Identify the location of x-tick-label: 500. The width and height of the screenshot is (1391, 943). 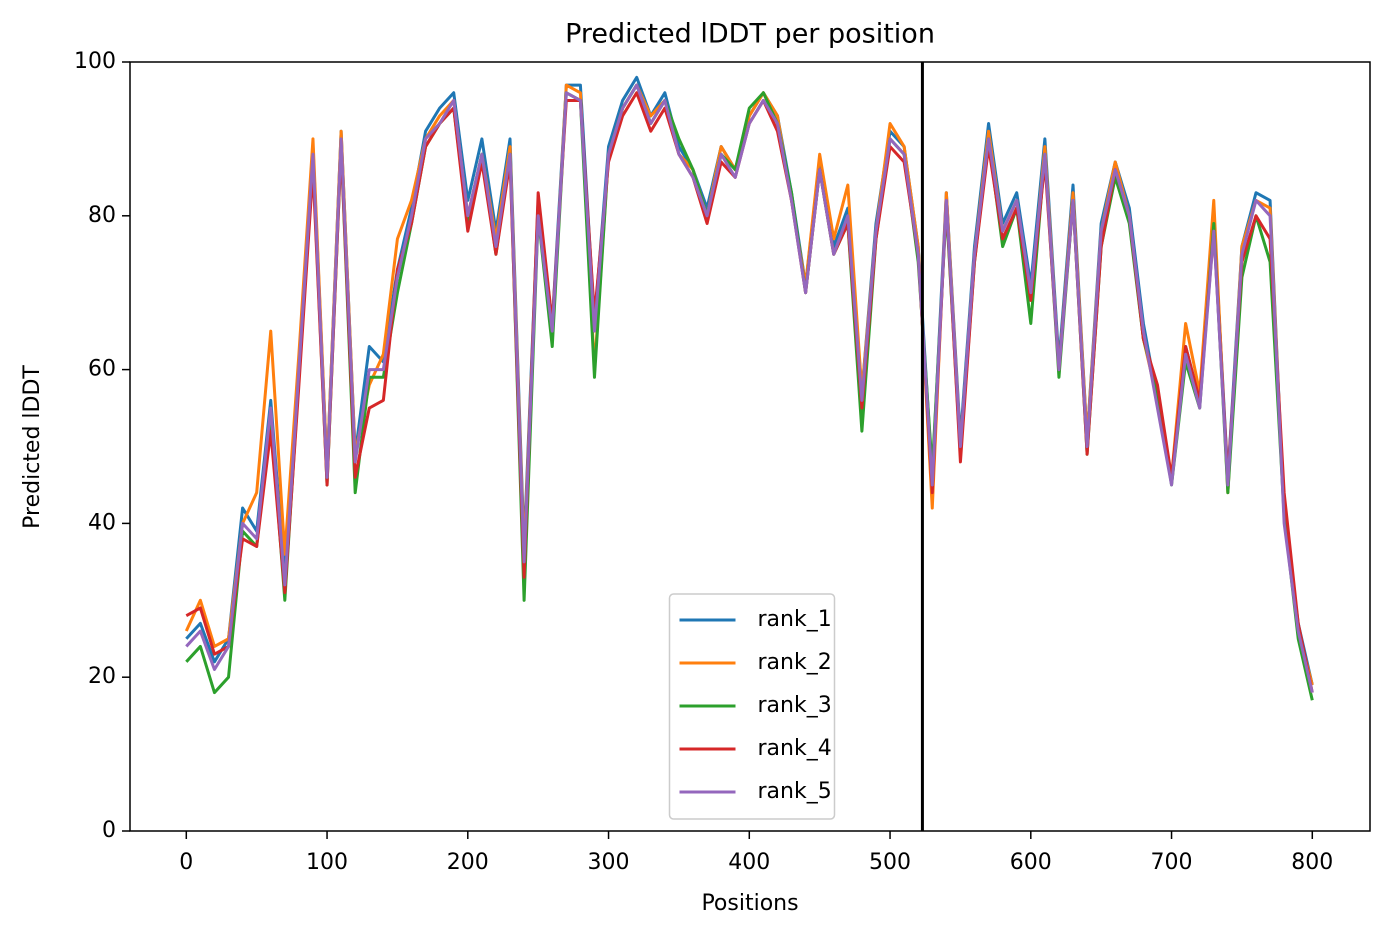
(890, 862).